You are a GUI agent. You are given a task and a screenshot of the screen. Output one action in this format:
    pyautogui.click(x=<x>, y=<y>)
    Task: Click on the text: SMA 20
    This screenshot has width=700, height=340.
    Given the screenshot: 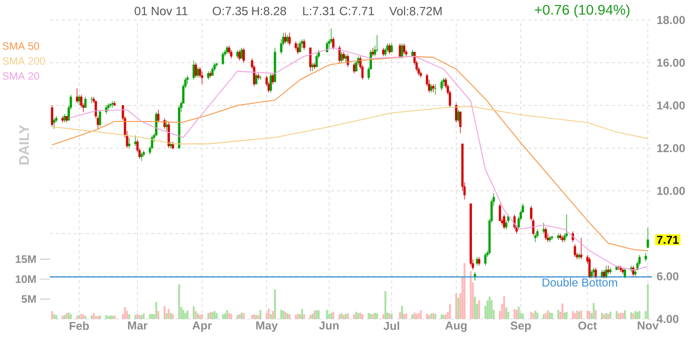 What is the action you would take?
    pyautogui.click(x=21, y=76)
    